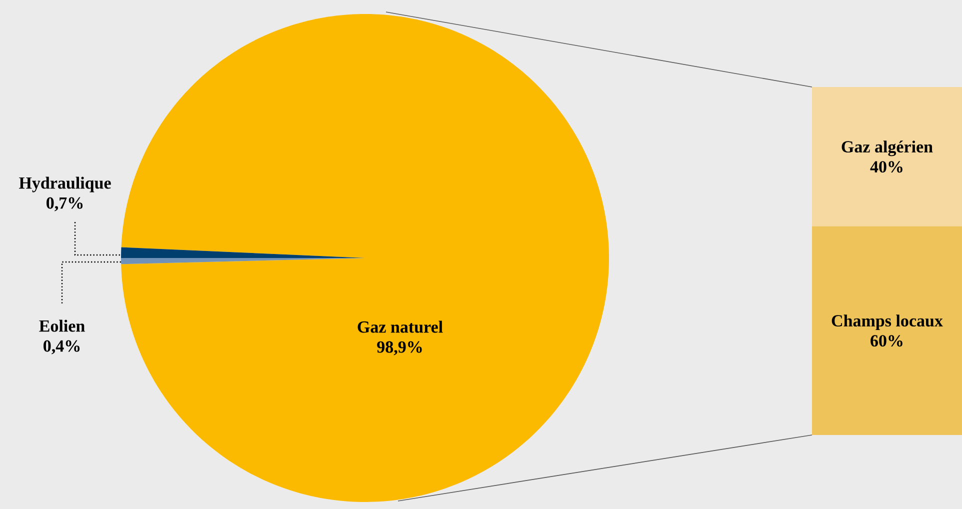  Describe the element at coordinates (64, 204) in the screenshot. I see `data-label: 0,7%` at that location.